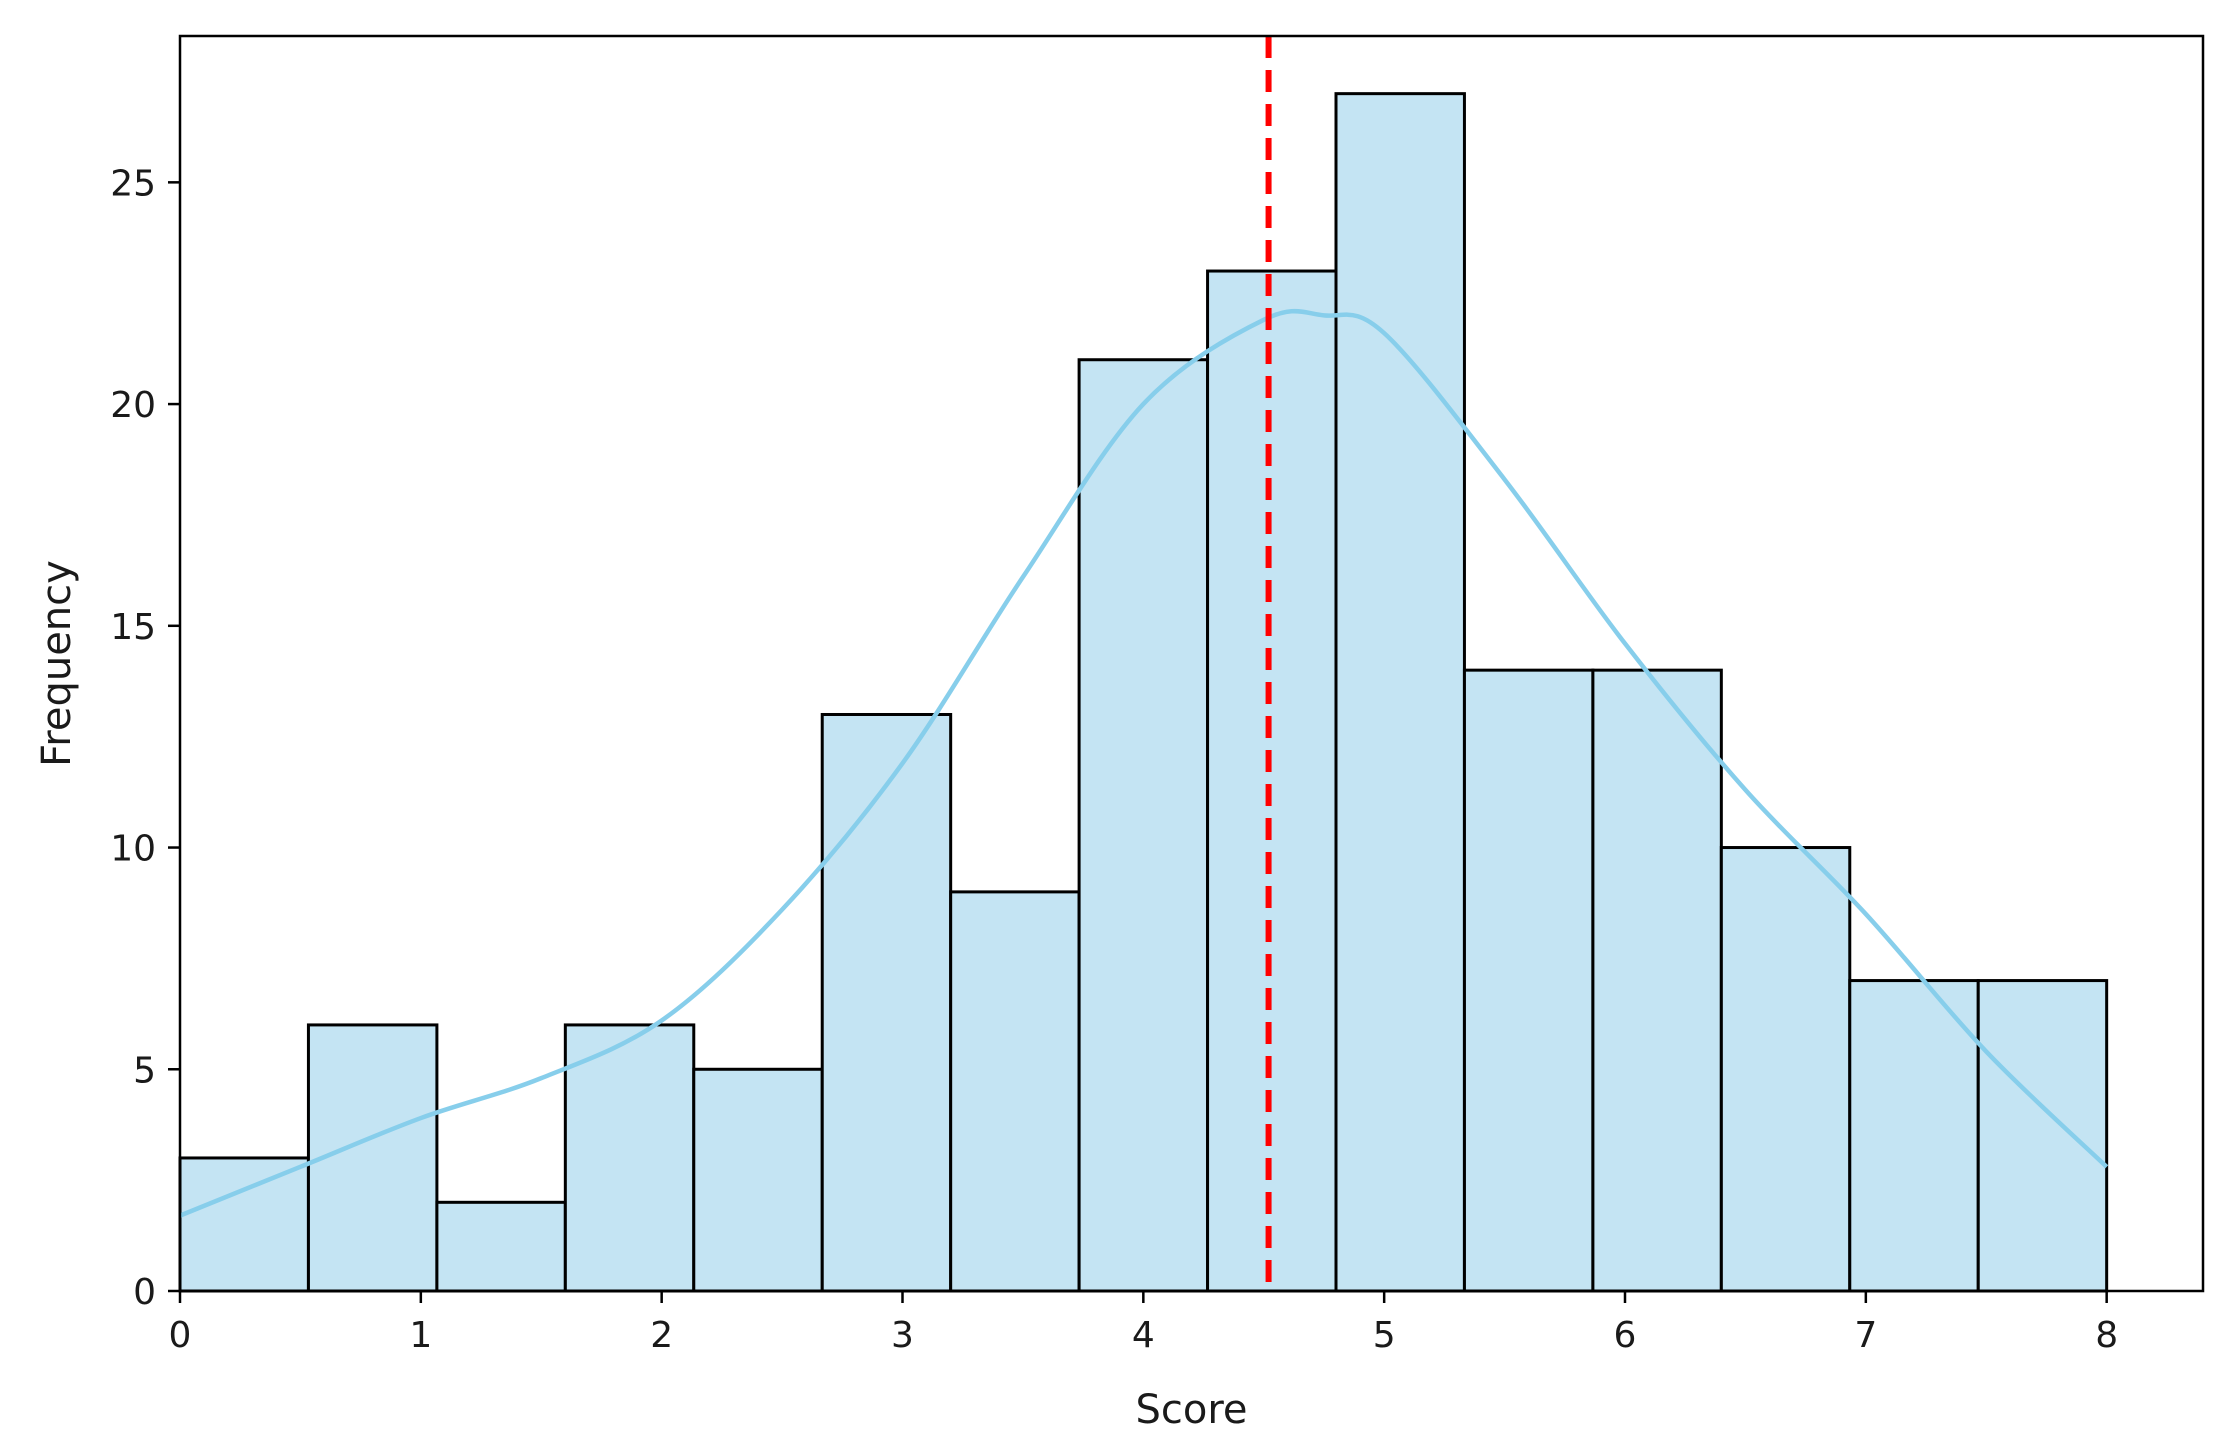  I want to click on y-tick-label: 25, so click(133, 183).